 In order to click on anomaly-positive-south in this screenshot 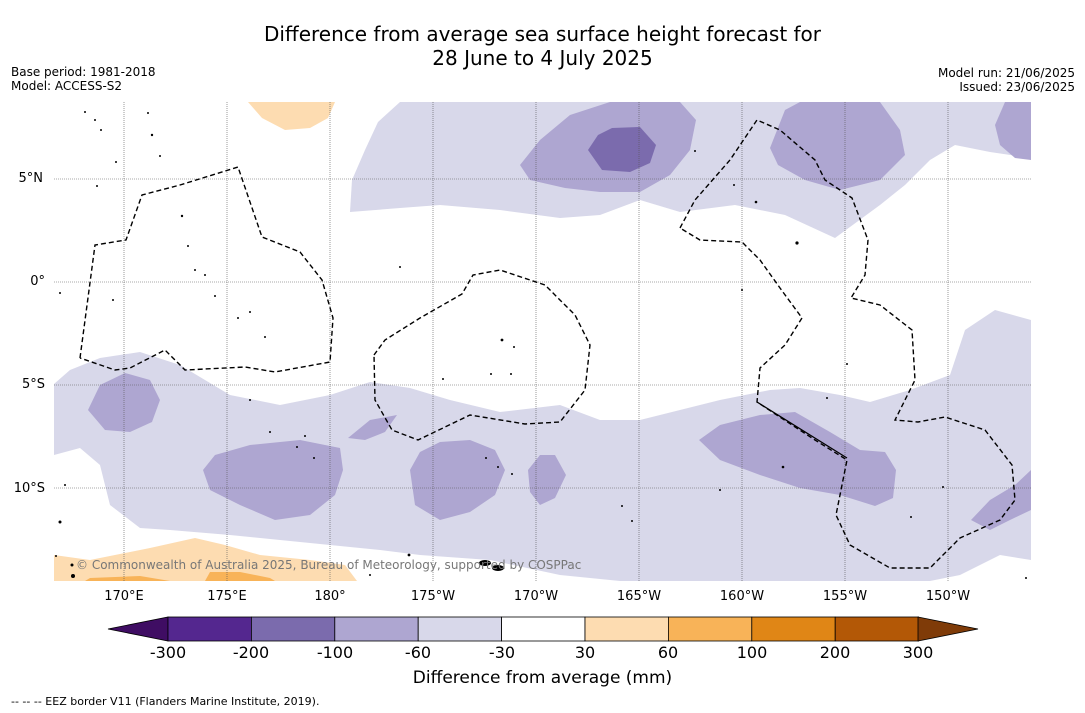, I will do `click(205, 559)`.